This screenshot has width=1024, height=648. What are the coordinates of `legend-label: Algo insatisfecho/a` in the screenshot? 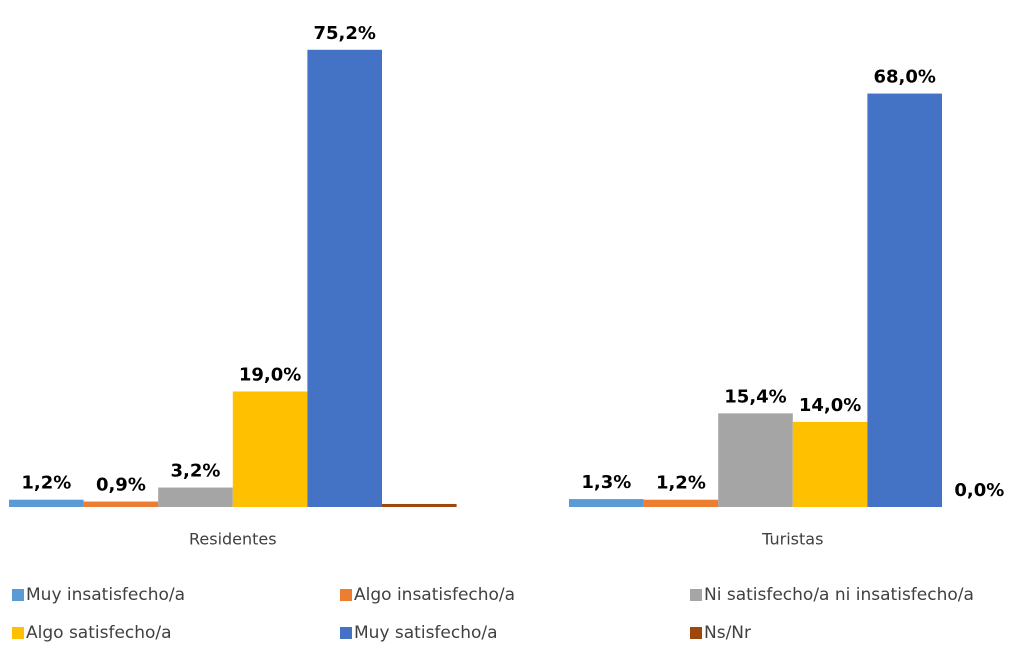 It's located at (434, 595).